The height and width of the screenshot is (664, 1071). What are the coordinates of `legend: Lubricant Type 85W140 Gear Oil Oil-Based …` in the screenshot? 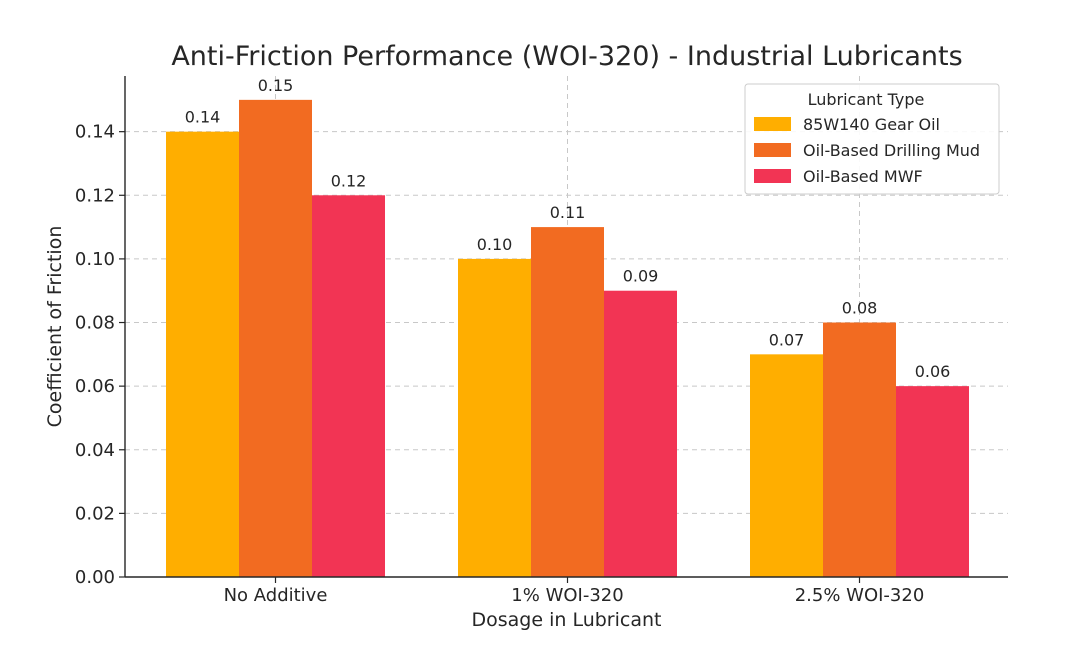 It's located at (872, 139).